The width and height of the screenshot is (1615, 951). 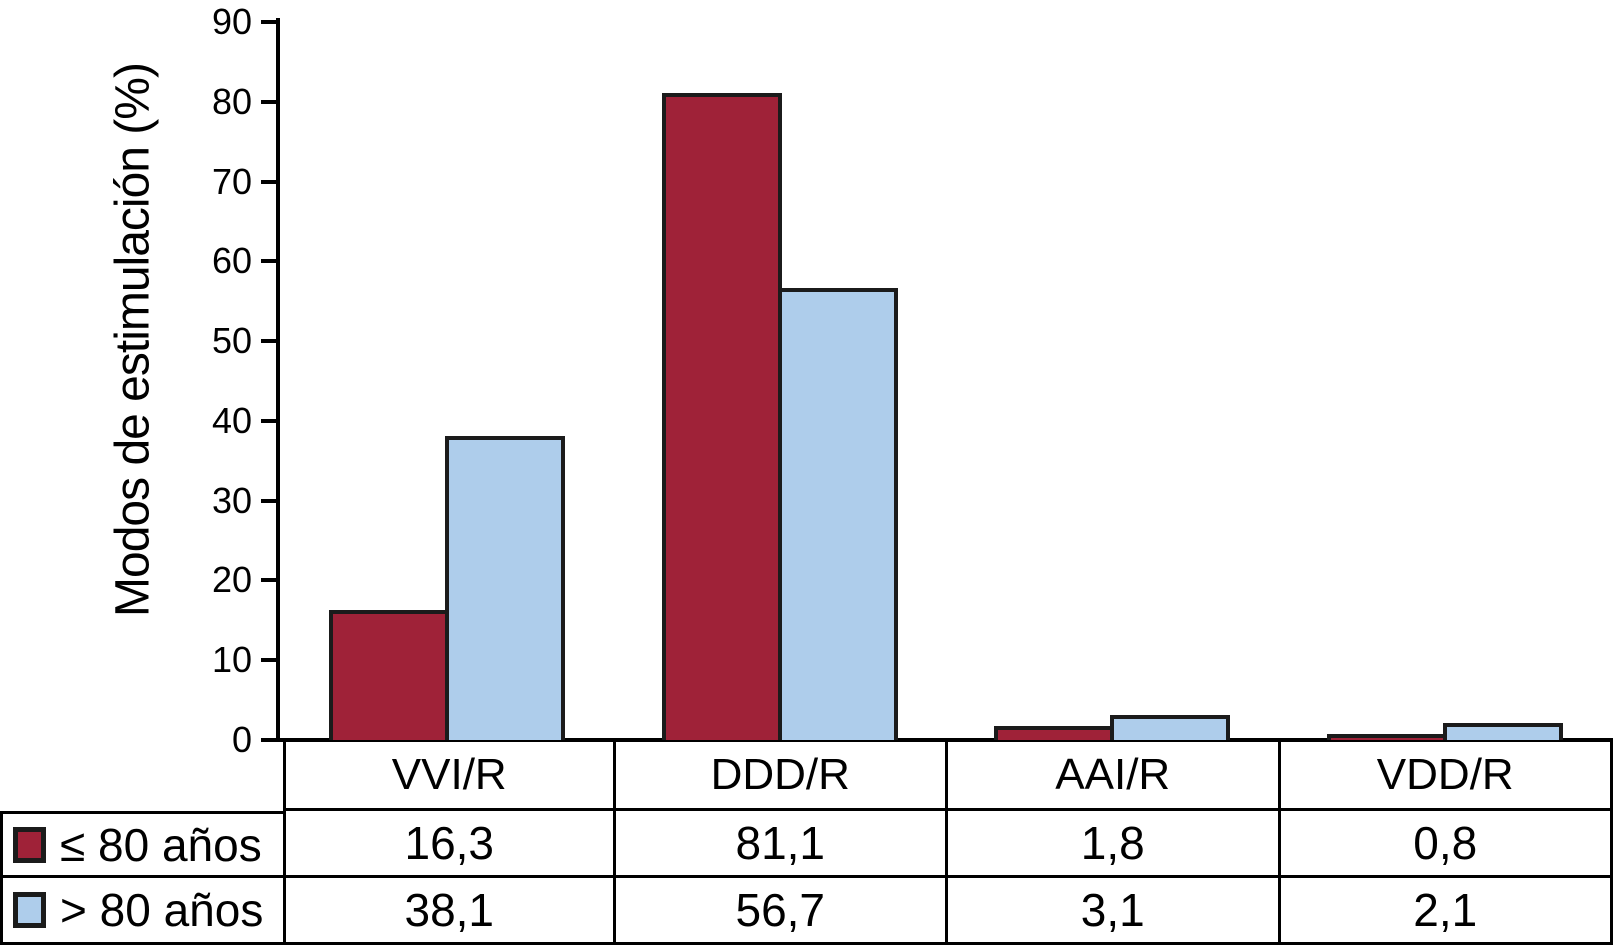 What do you see at coordinates (1114, 776) in the screenshot?
I see `category-header-aai-r: AAI/R` at bounding box center [1114, 776].